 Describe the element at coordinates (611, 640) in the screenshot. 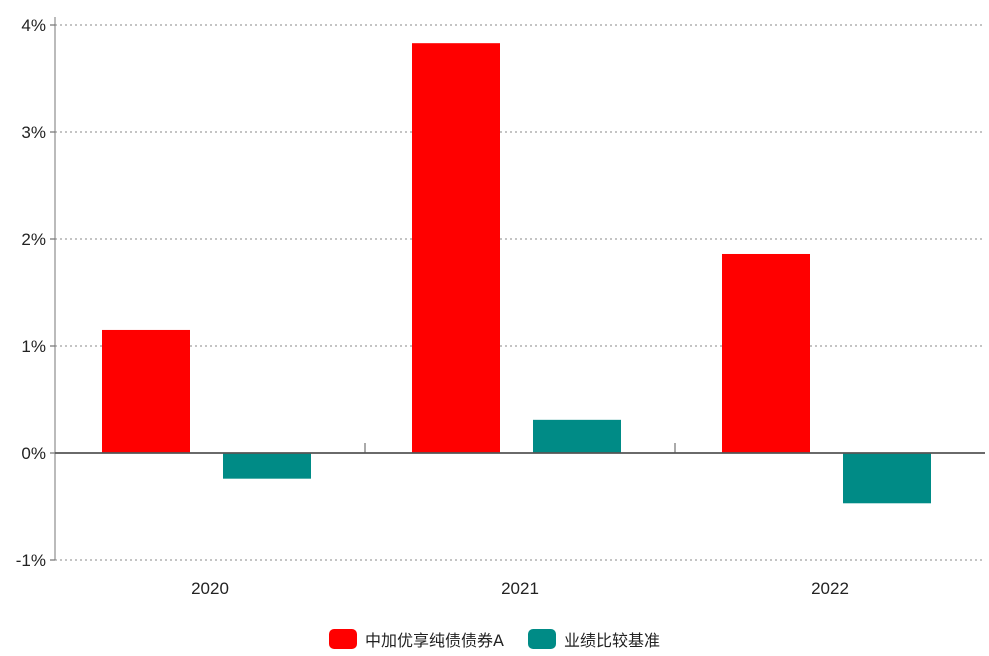

I see `legend-label-series-2: 业绩比较基准` at that location.